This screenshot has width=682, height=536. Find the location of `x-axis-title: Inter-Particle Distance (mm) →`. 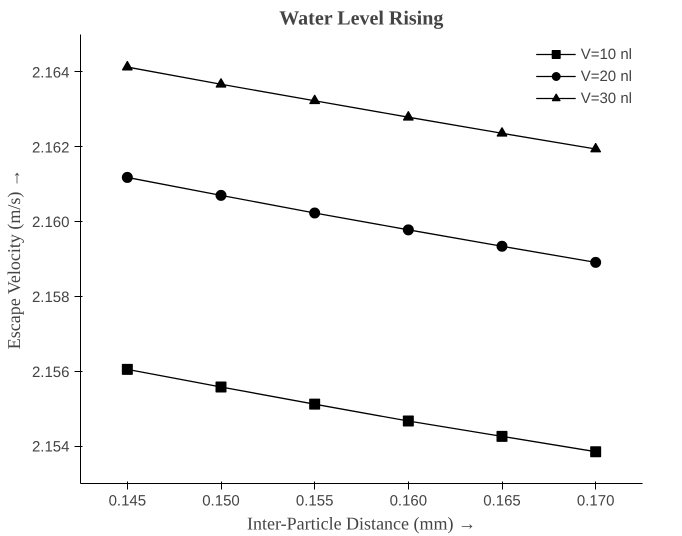

x-axis-title: Inter-Particle Distance (mm) → is located at coordinates (361, 524).